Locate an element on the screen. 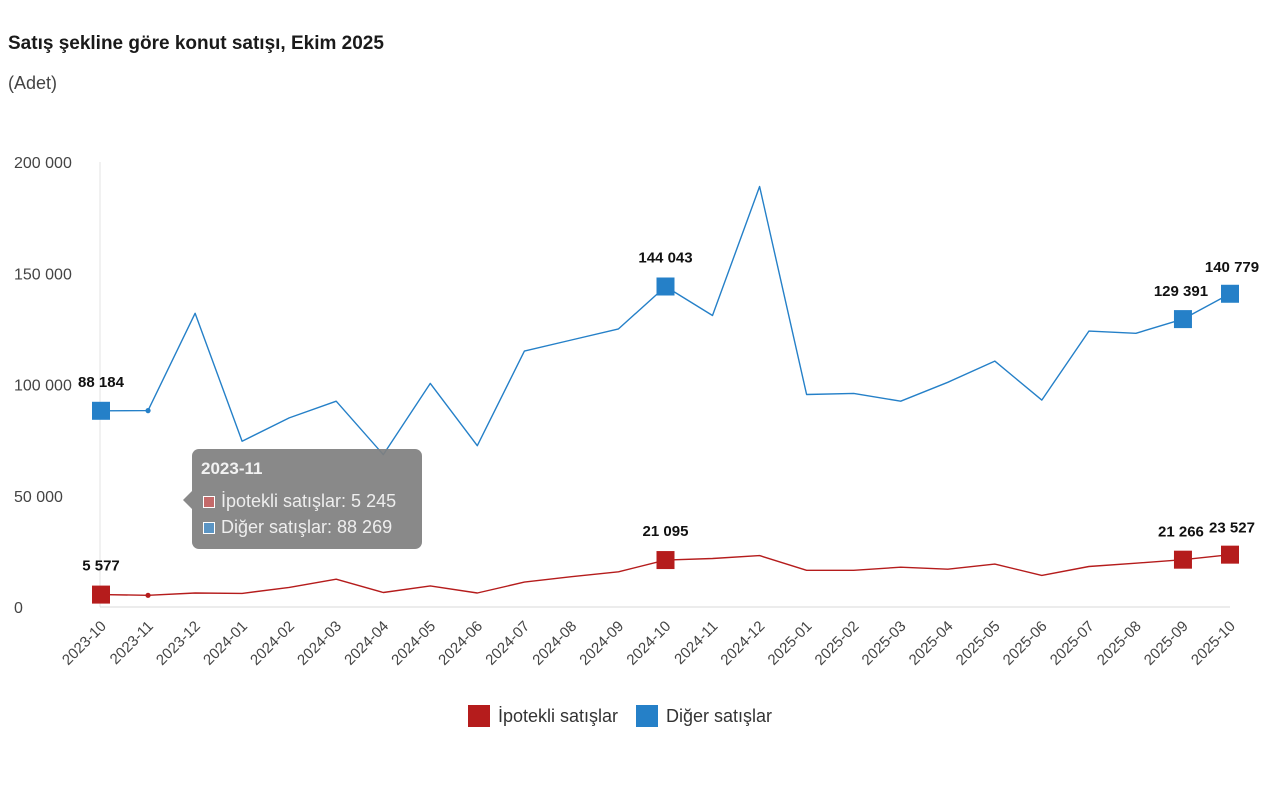  x-tick-label: 2025-07 is located at coordinates (1072, 643).